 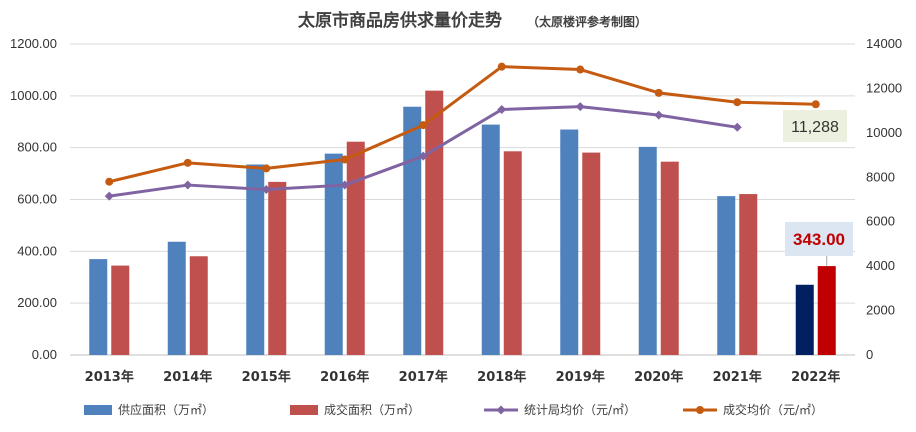 I want to click on price-callout-box, so click(x=815, y=126).